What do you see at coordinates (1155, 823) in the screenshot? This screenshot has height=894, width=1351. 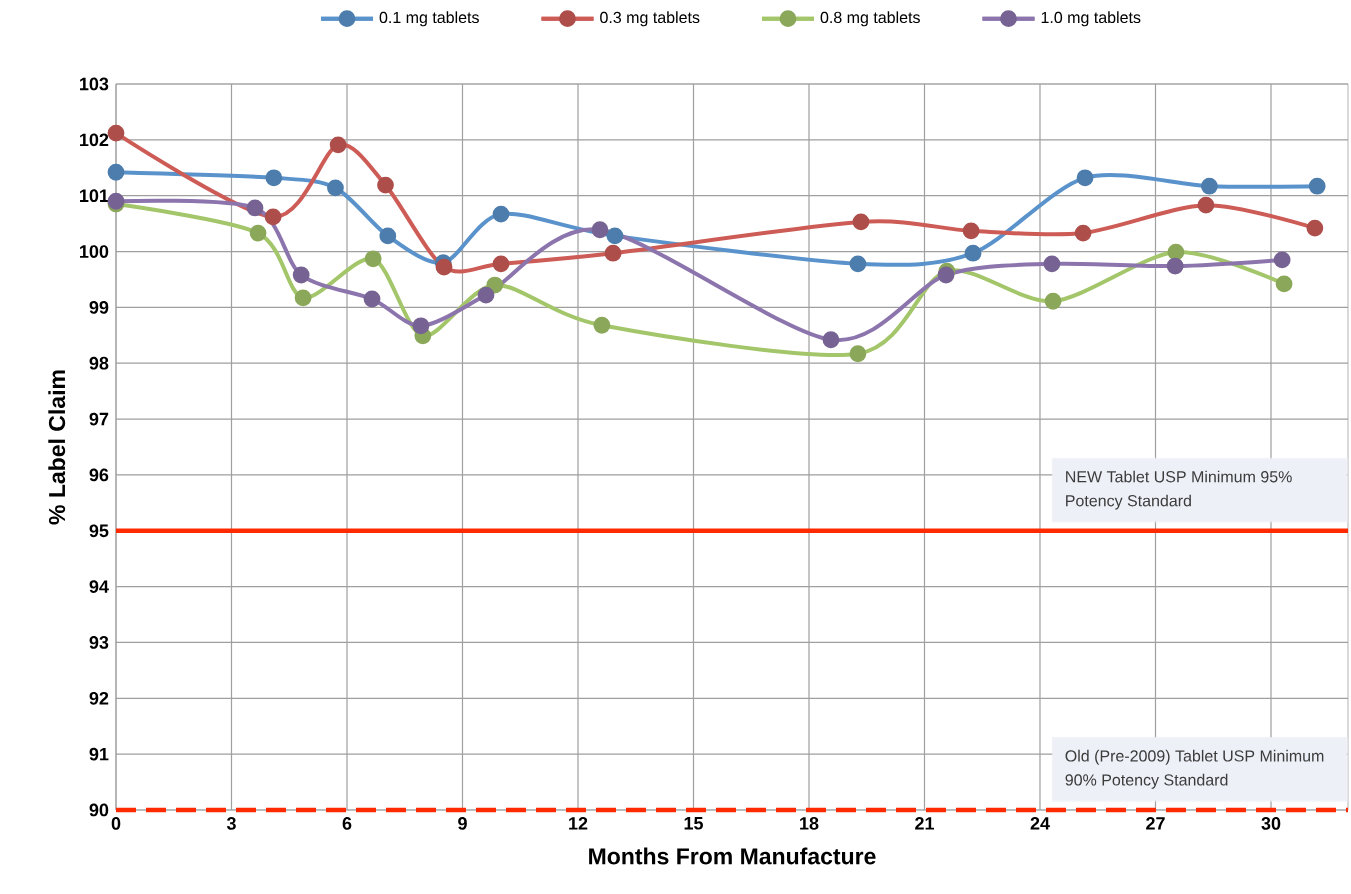 I see `x-tick-label: 27` at bounding box center [1155, 823].